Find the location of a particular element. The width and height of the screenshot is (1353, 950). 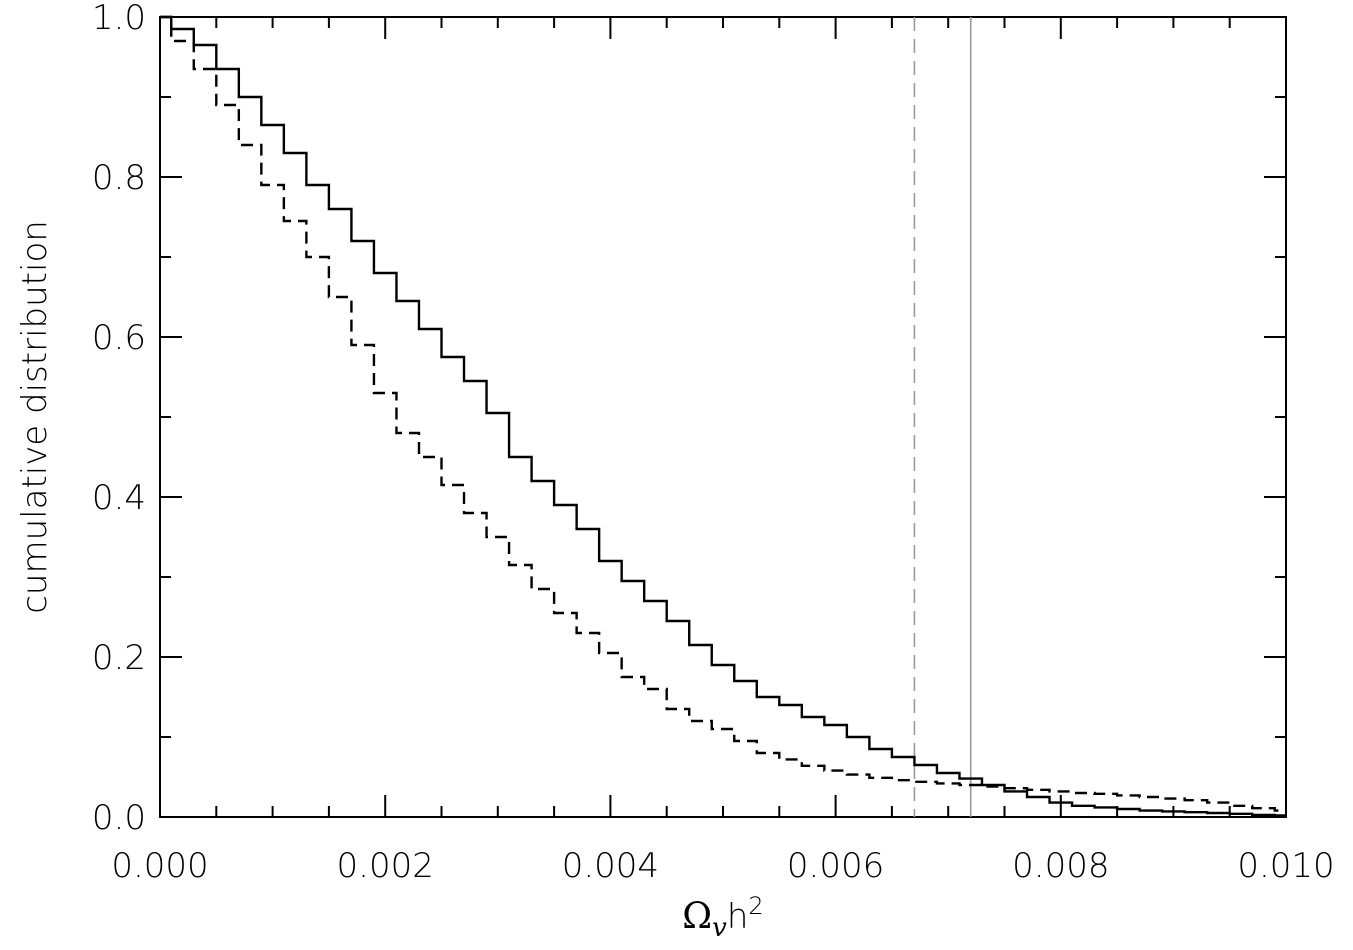

y-tick-label: 0.8 is located at coordinates (119, 178).